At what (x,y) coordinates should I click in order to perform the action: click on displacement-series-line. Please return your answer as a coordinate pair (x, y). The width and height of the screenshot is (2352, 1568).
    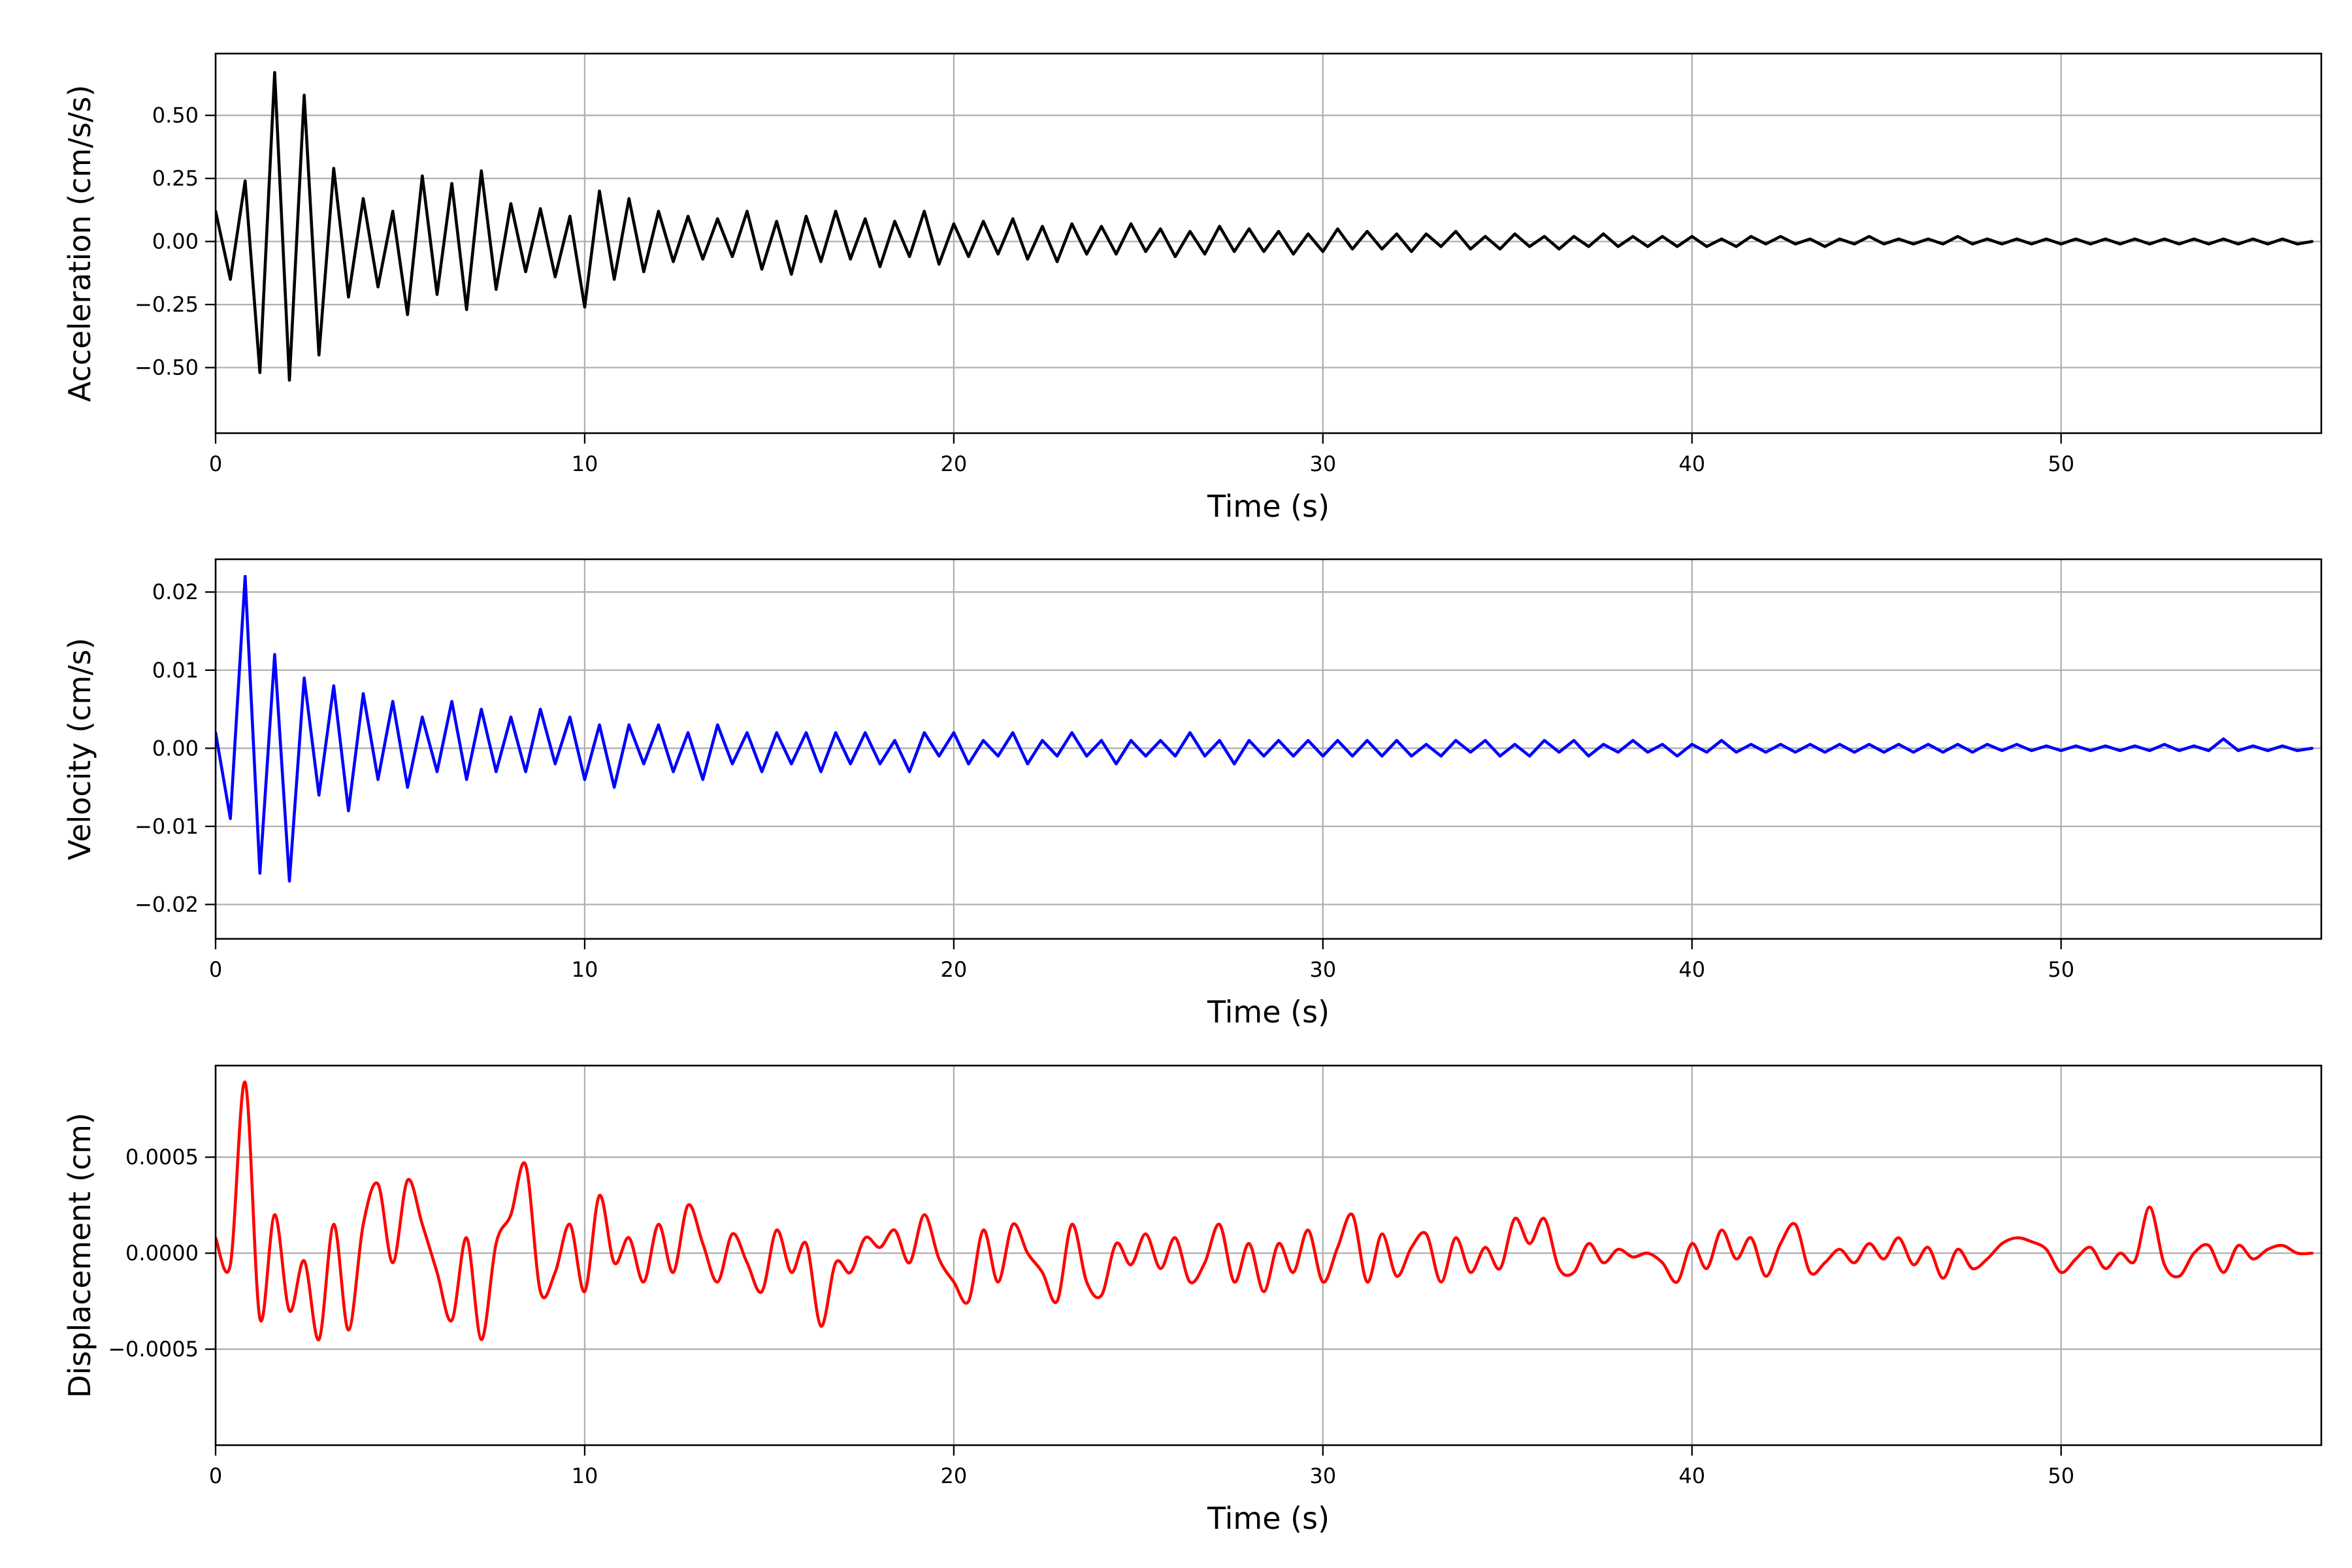
    Looking at the image, I should click on (1265, 1211).